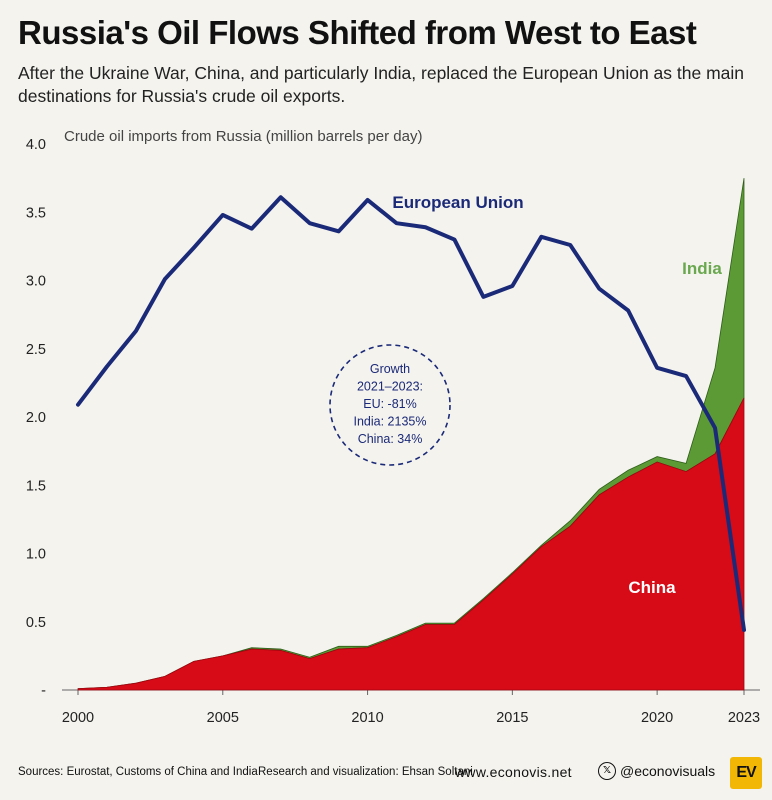  I want to click on x-tick-label: 2023, so click(744, 718).